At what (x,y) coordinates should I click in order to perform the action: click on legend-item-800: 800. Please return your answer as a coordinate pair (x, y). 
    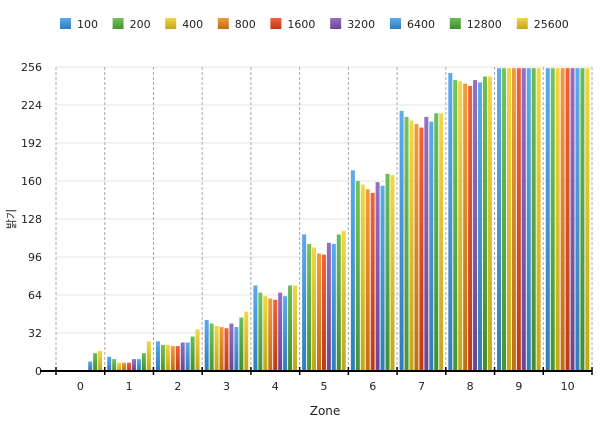
    Looking at the image, I should click on (236, 24).